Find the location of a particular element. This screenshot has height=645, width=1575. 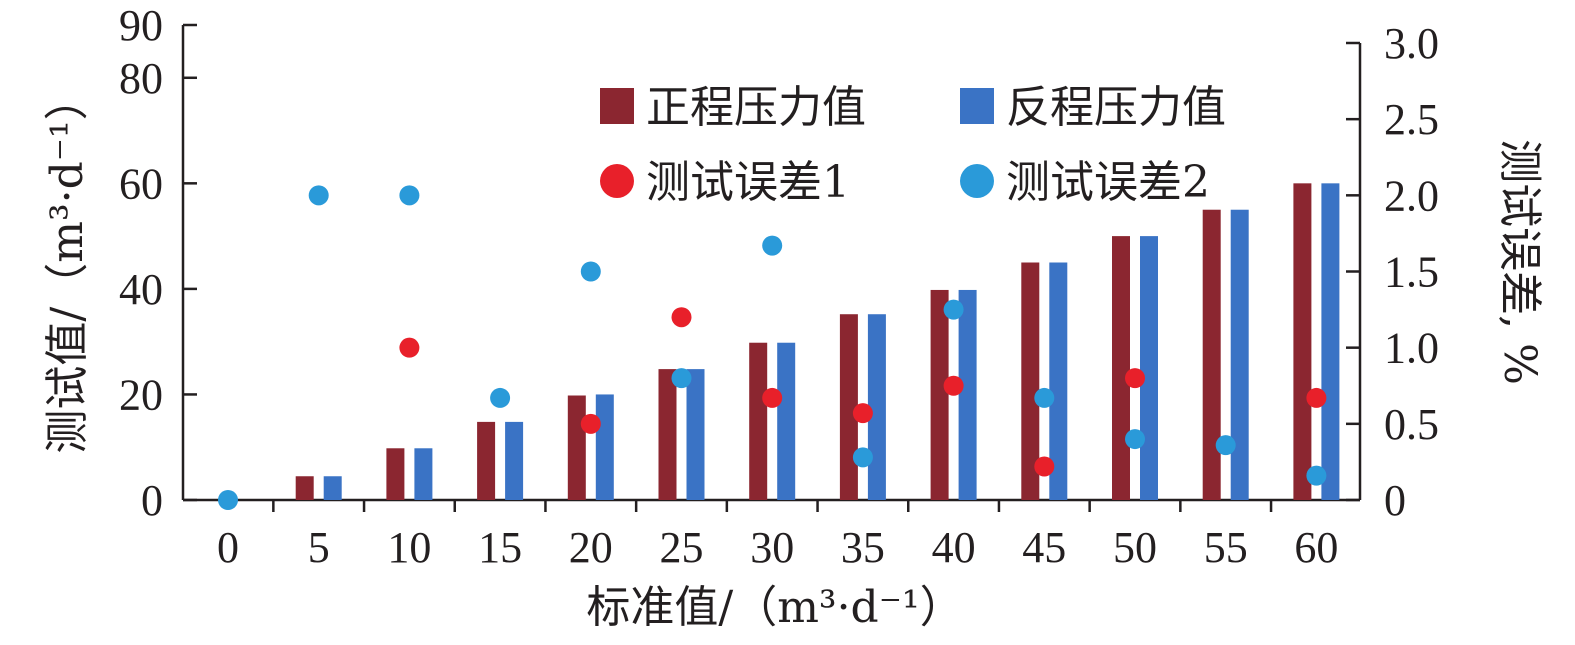

x-tick-label: 50 is located at coordinates (1135, 547).